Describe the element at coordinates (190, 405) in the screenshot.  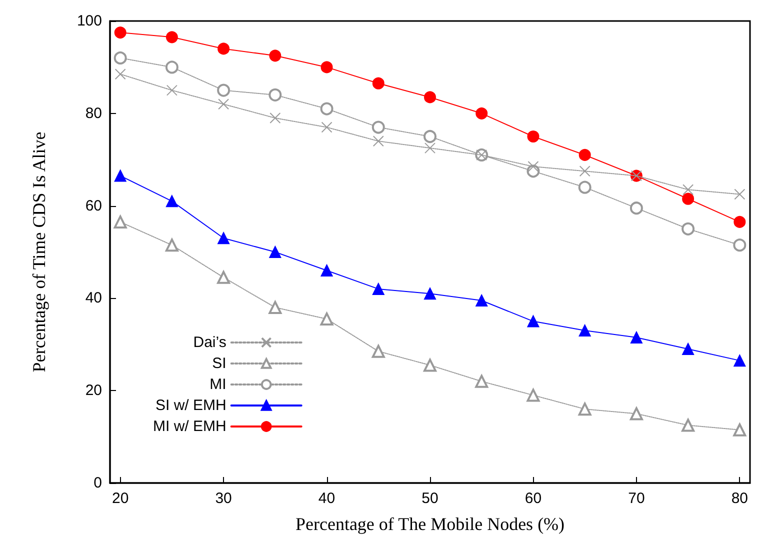
I see `legend-label: SI w/ EMH` at that location.